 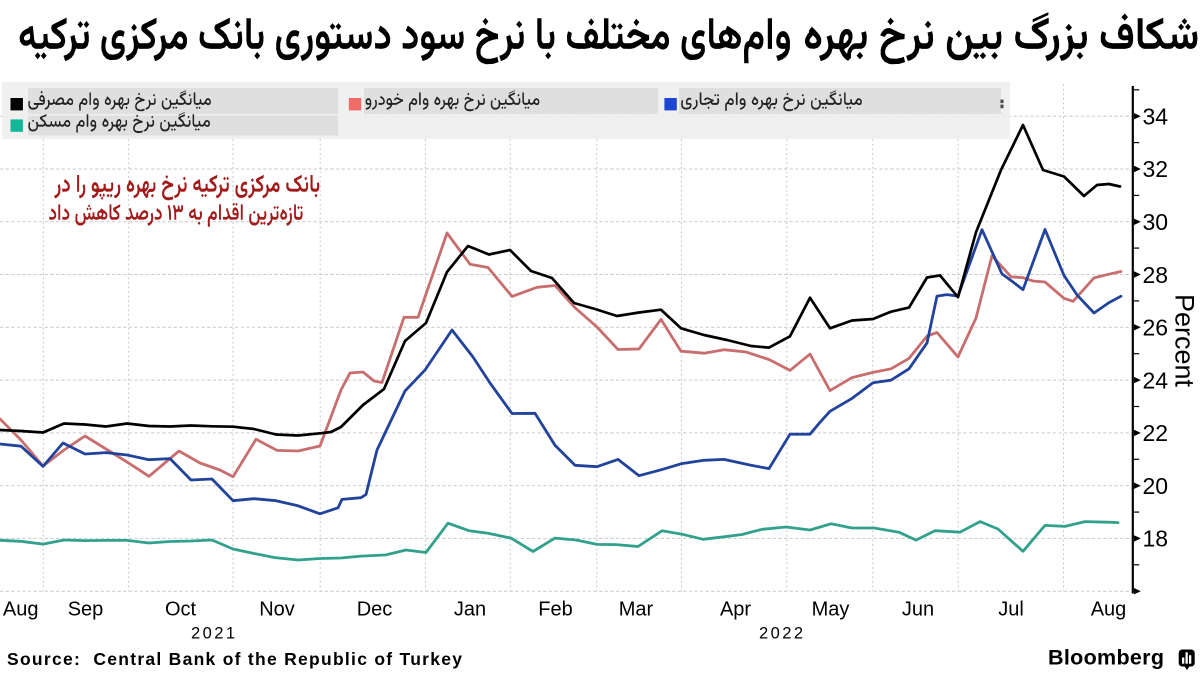 What do you see at coordinates (1156, 222) in the screenshot?
I see `svg-text: 30` at bounding box center [1156, 222].